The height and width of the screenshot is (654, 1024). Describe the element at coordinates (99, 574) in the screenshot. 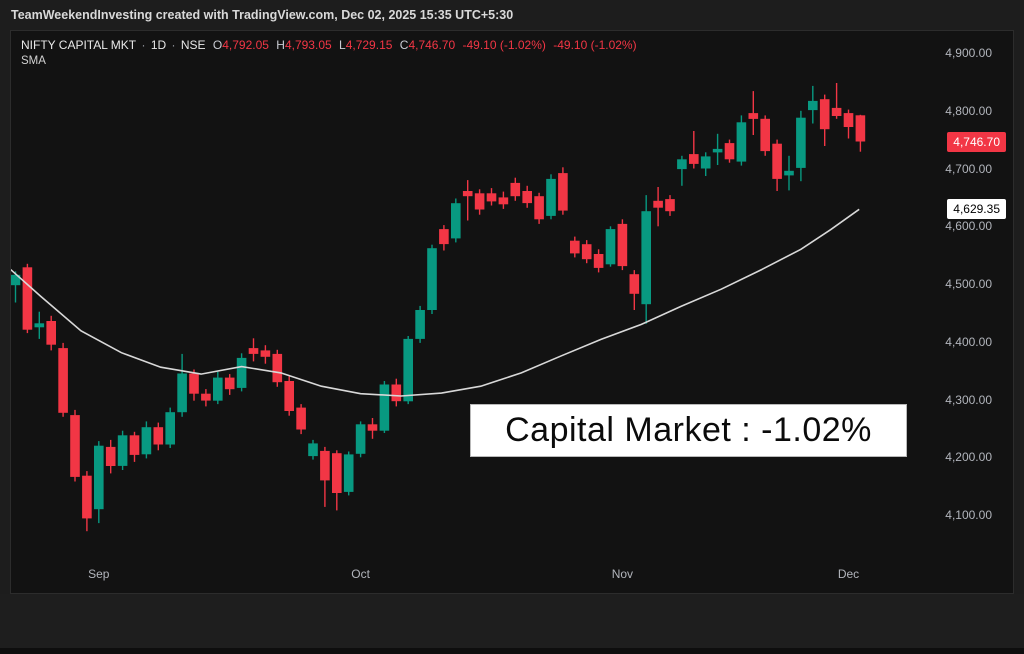

I see `x-axis-month-label: Sep` at that location.